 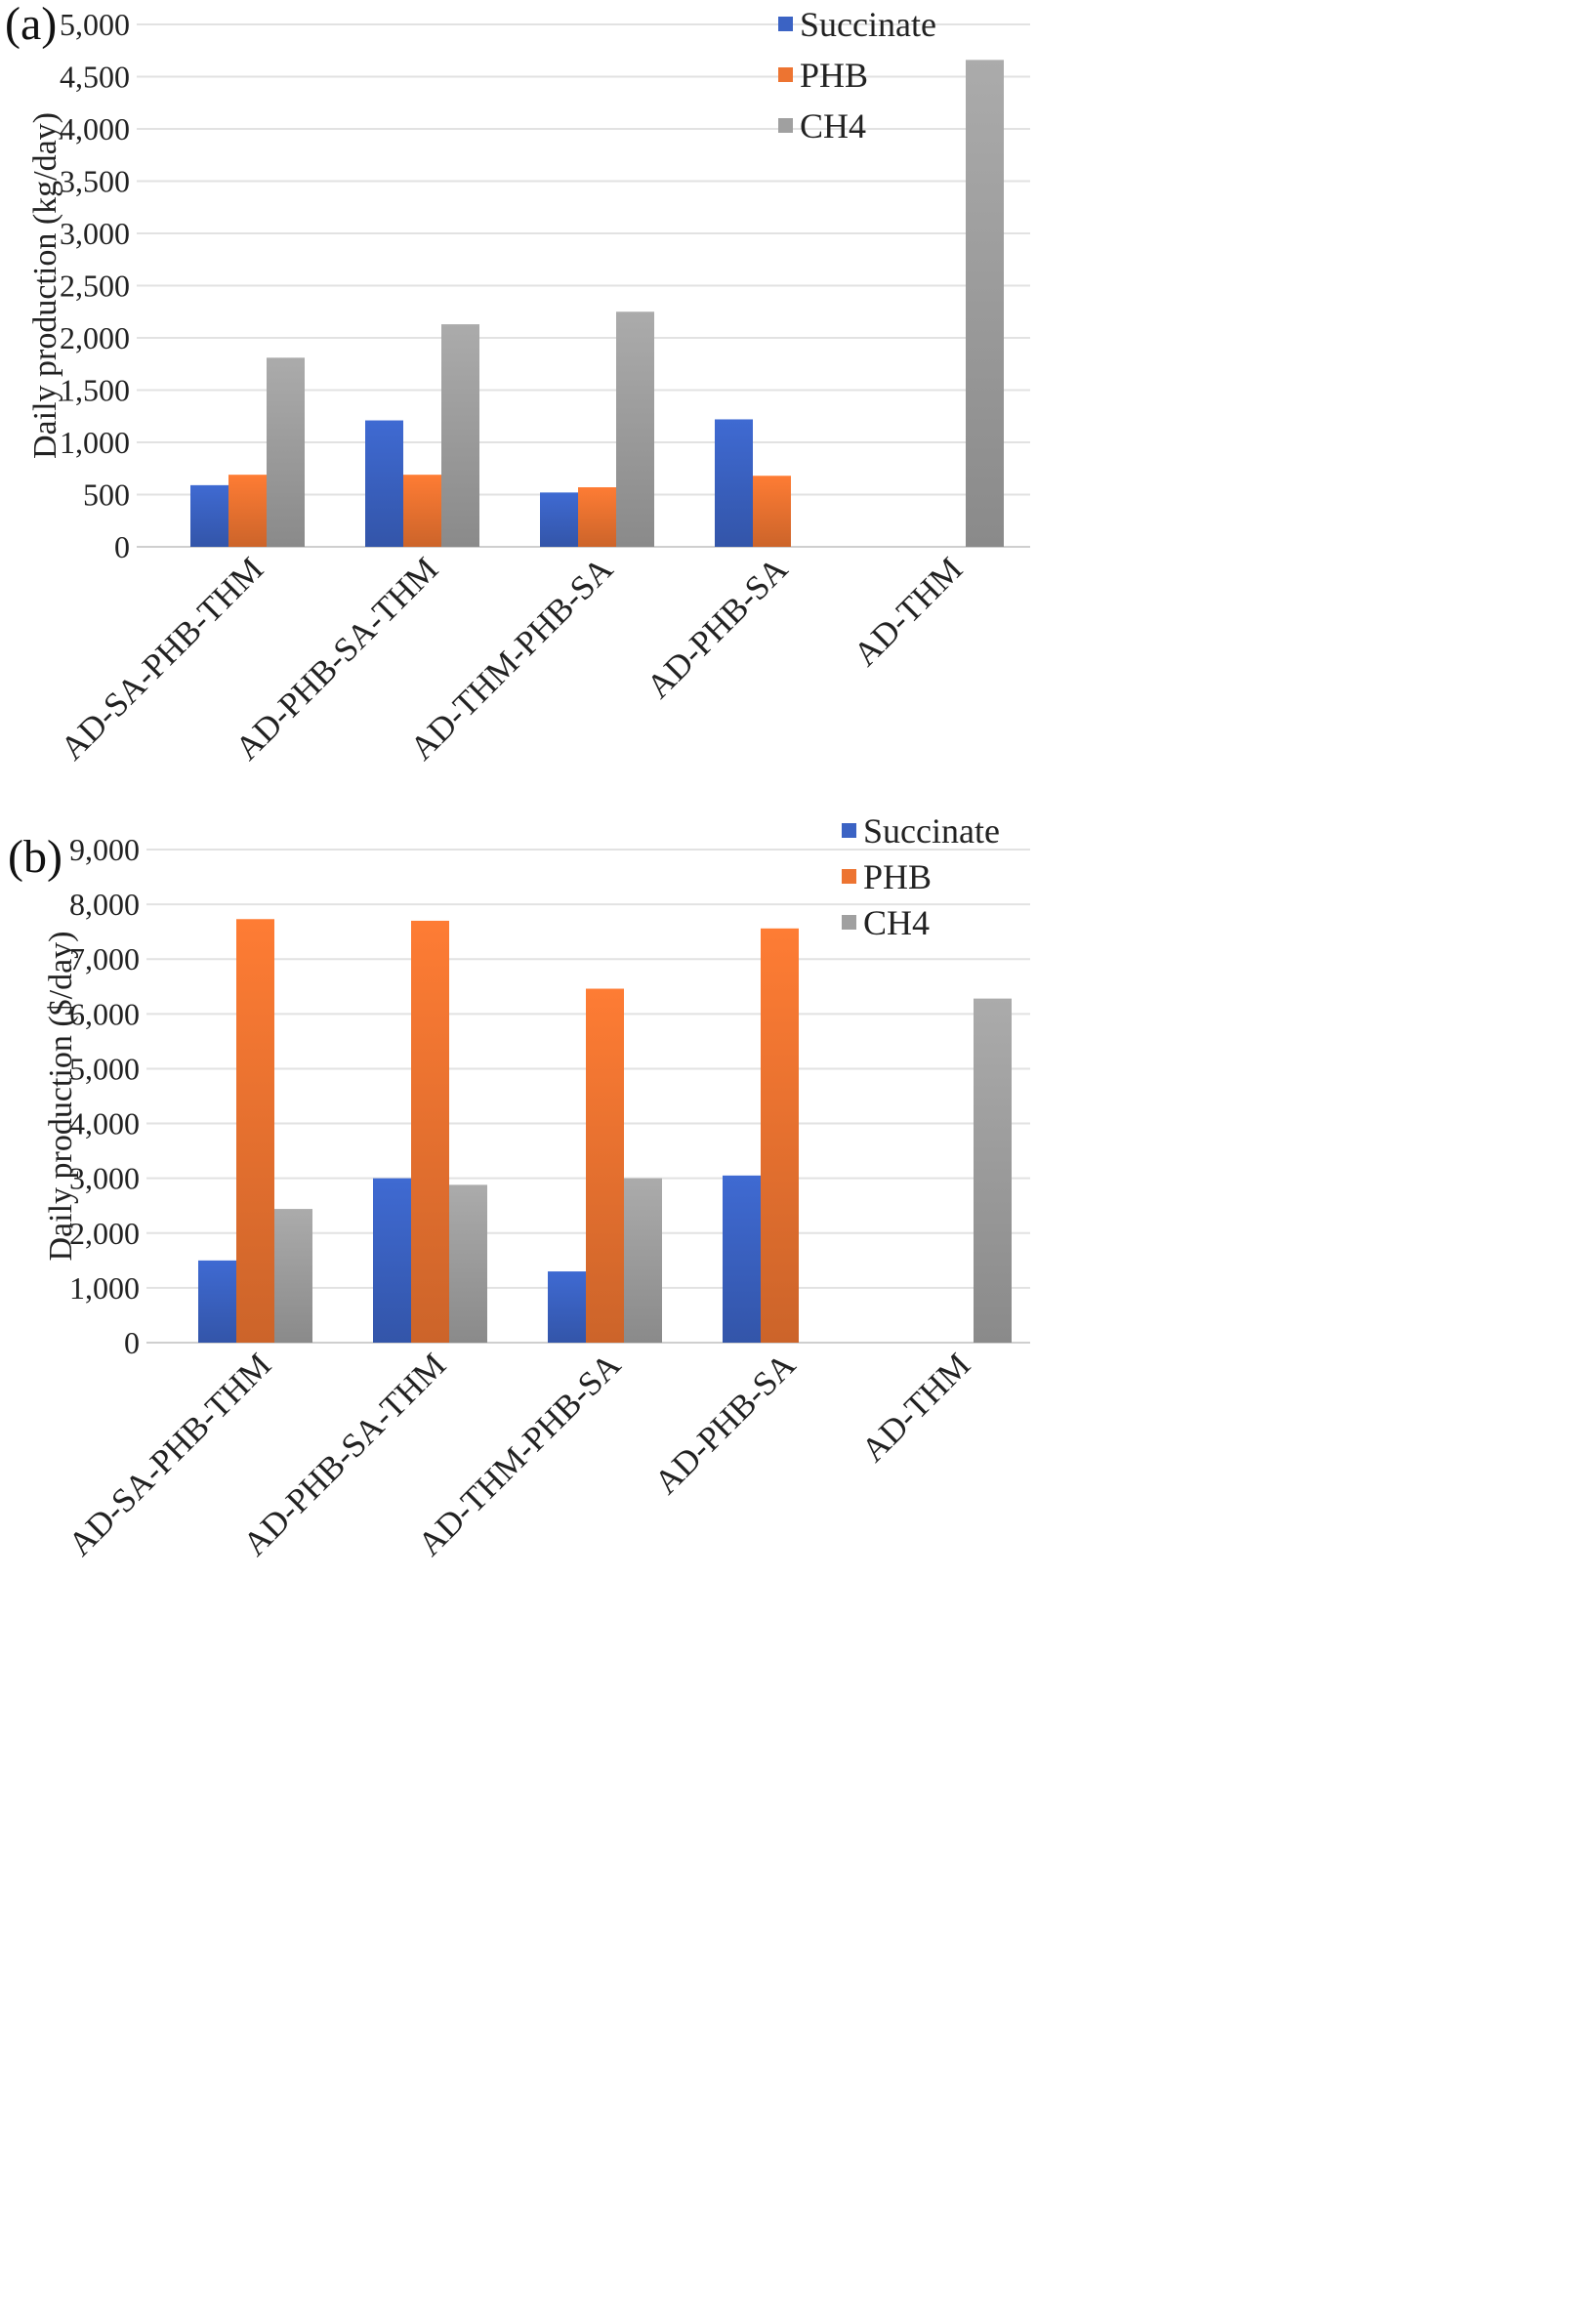 What do you see at coordinates (31, 25) in the screenshot?
I see `panel-label: (a)` at bounding box center [31, 25].